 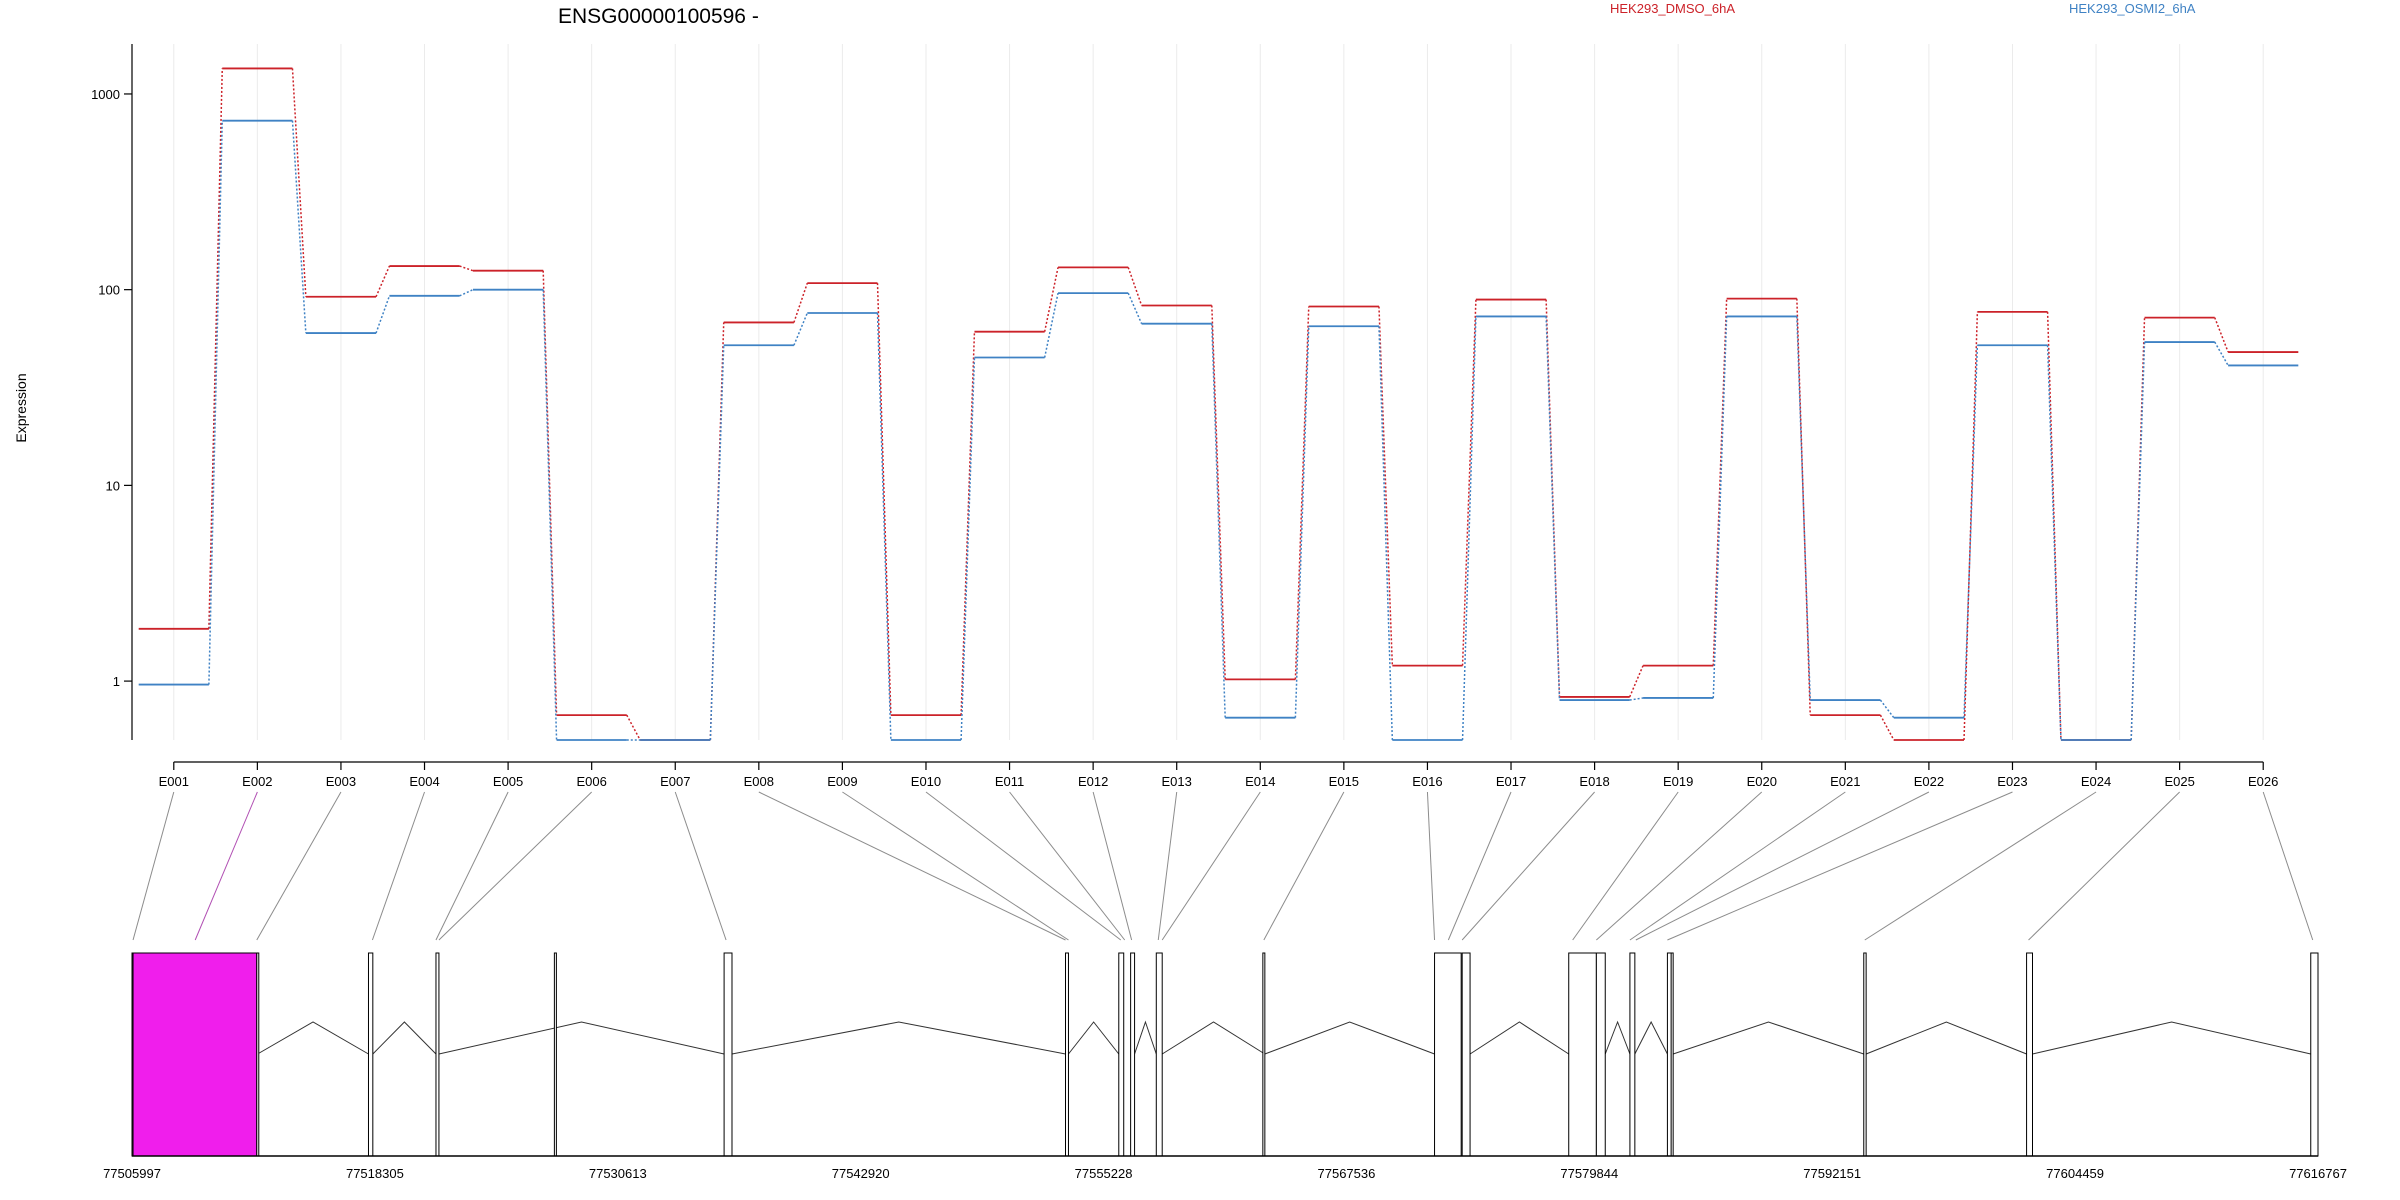 What do you see at coordinates (1840, 866) in the screenshot?
I see `exon-link-E023` at bounding box center [1840, 866].